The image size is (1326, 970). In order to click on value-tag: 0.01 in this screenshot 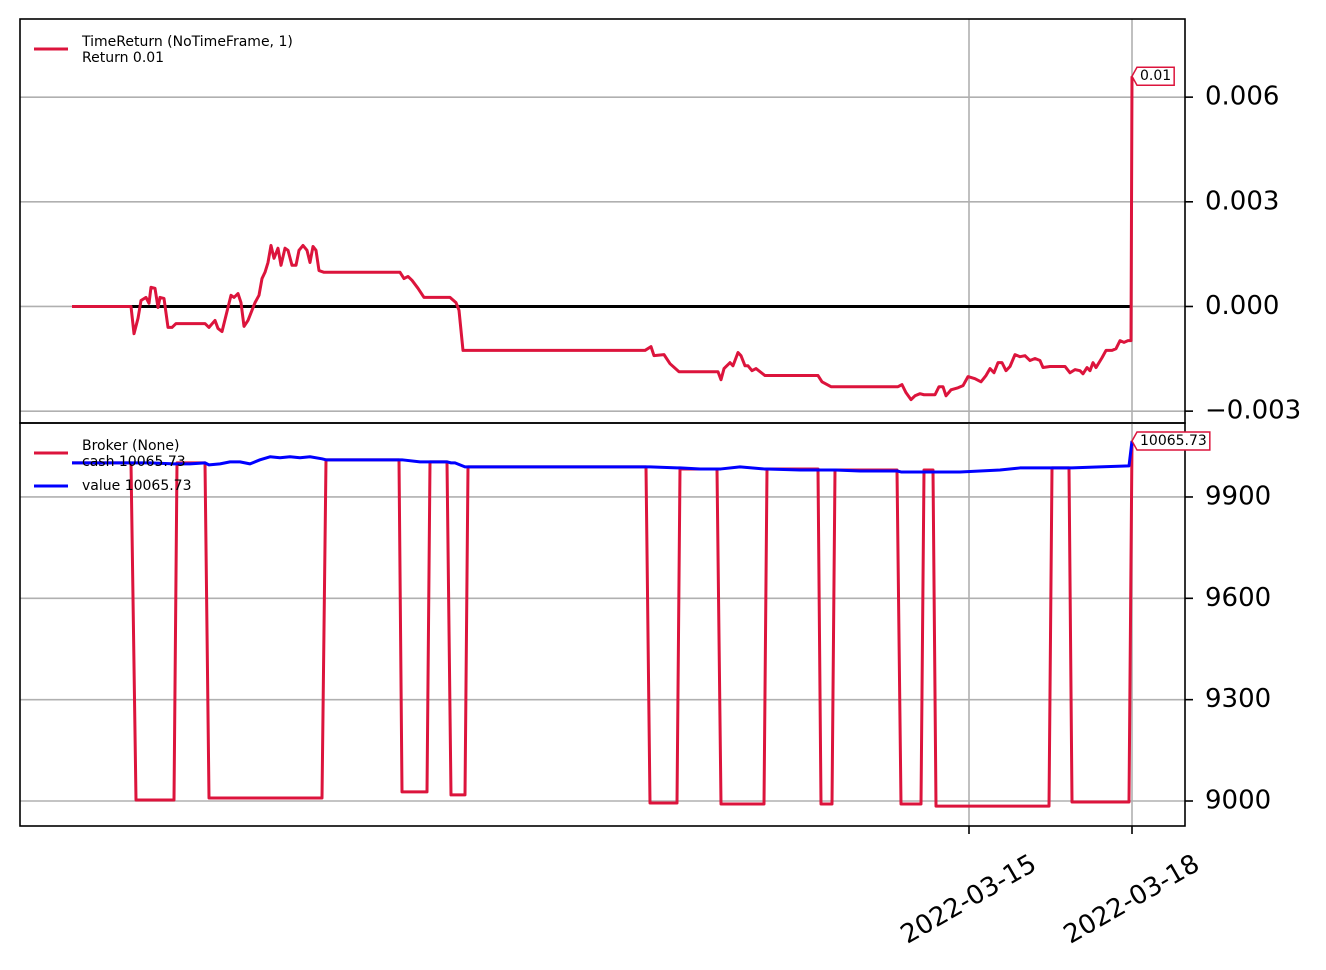, I will do `click(1153, 76)`.